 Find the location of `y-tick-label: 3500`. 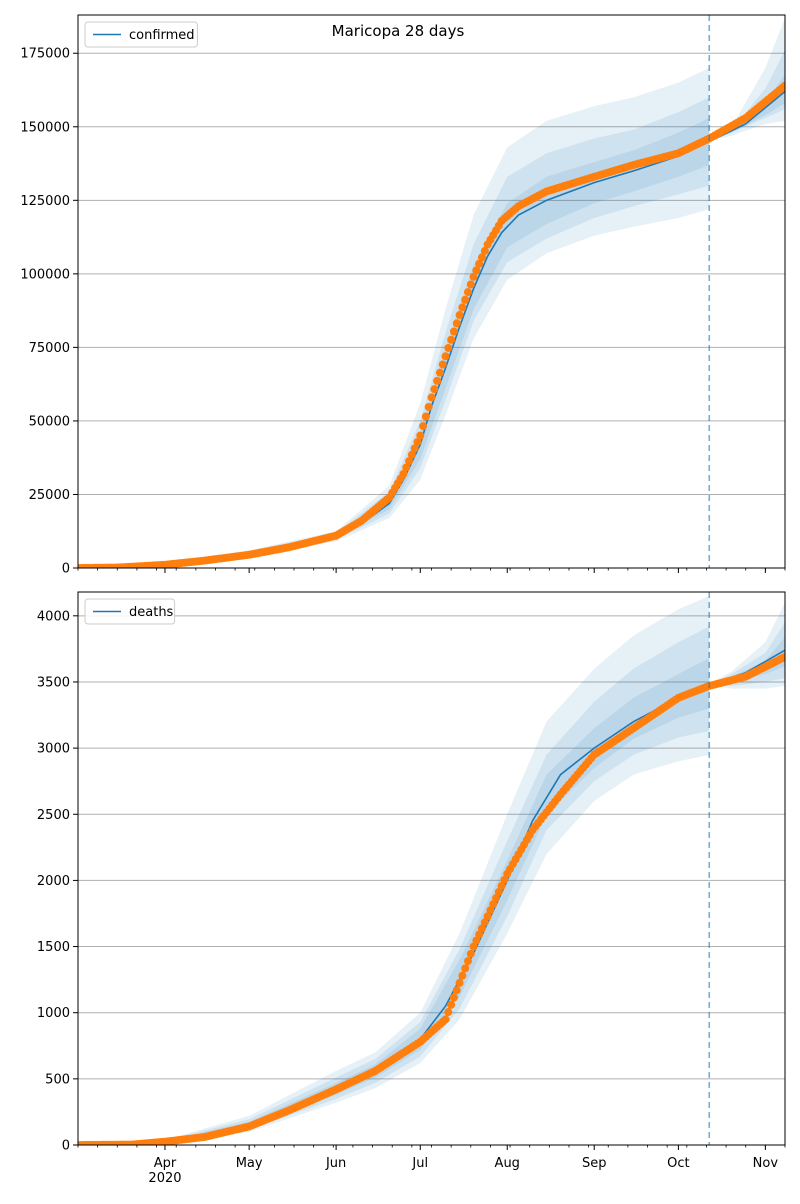

y-tick-label: 3500 is located at coordinates (53, 682).